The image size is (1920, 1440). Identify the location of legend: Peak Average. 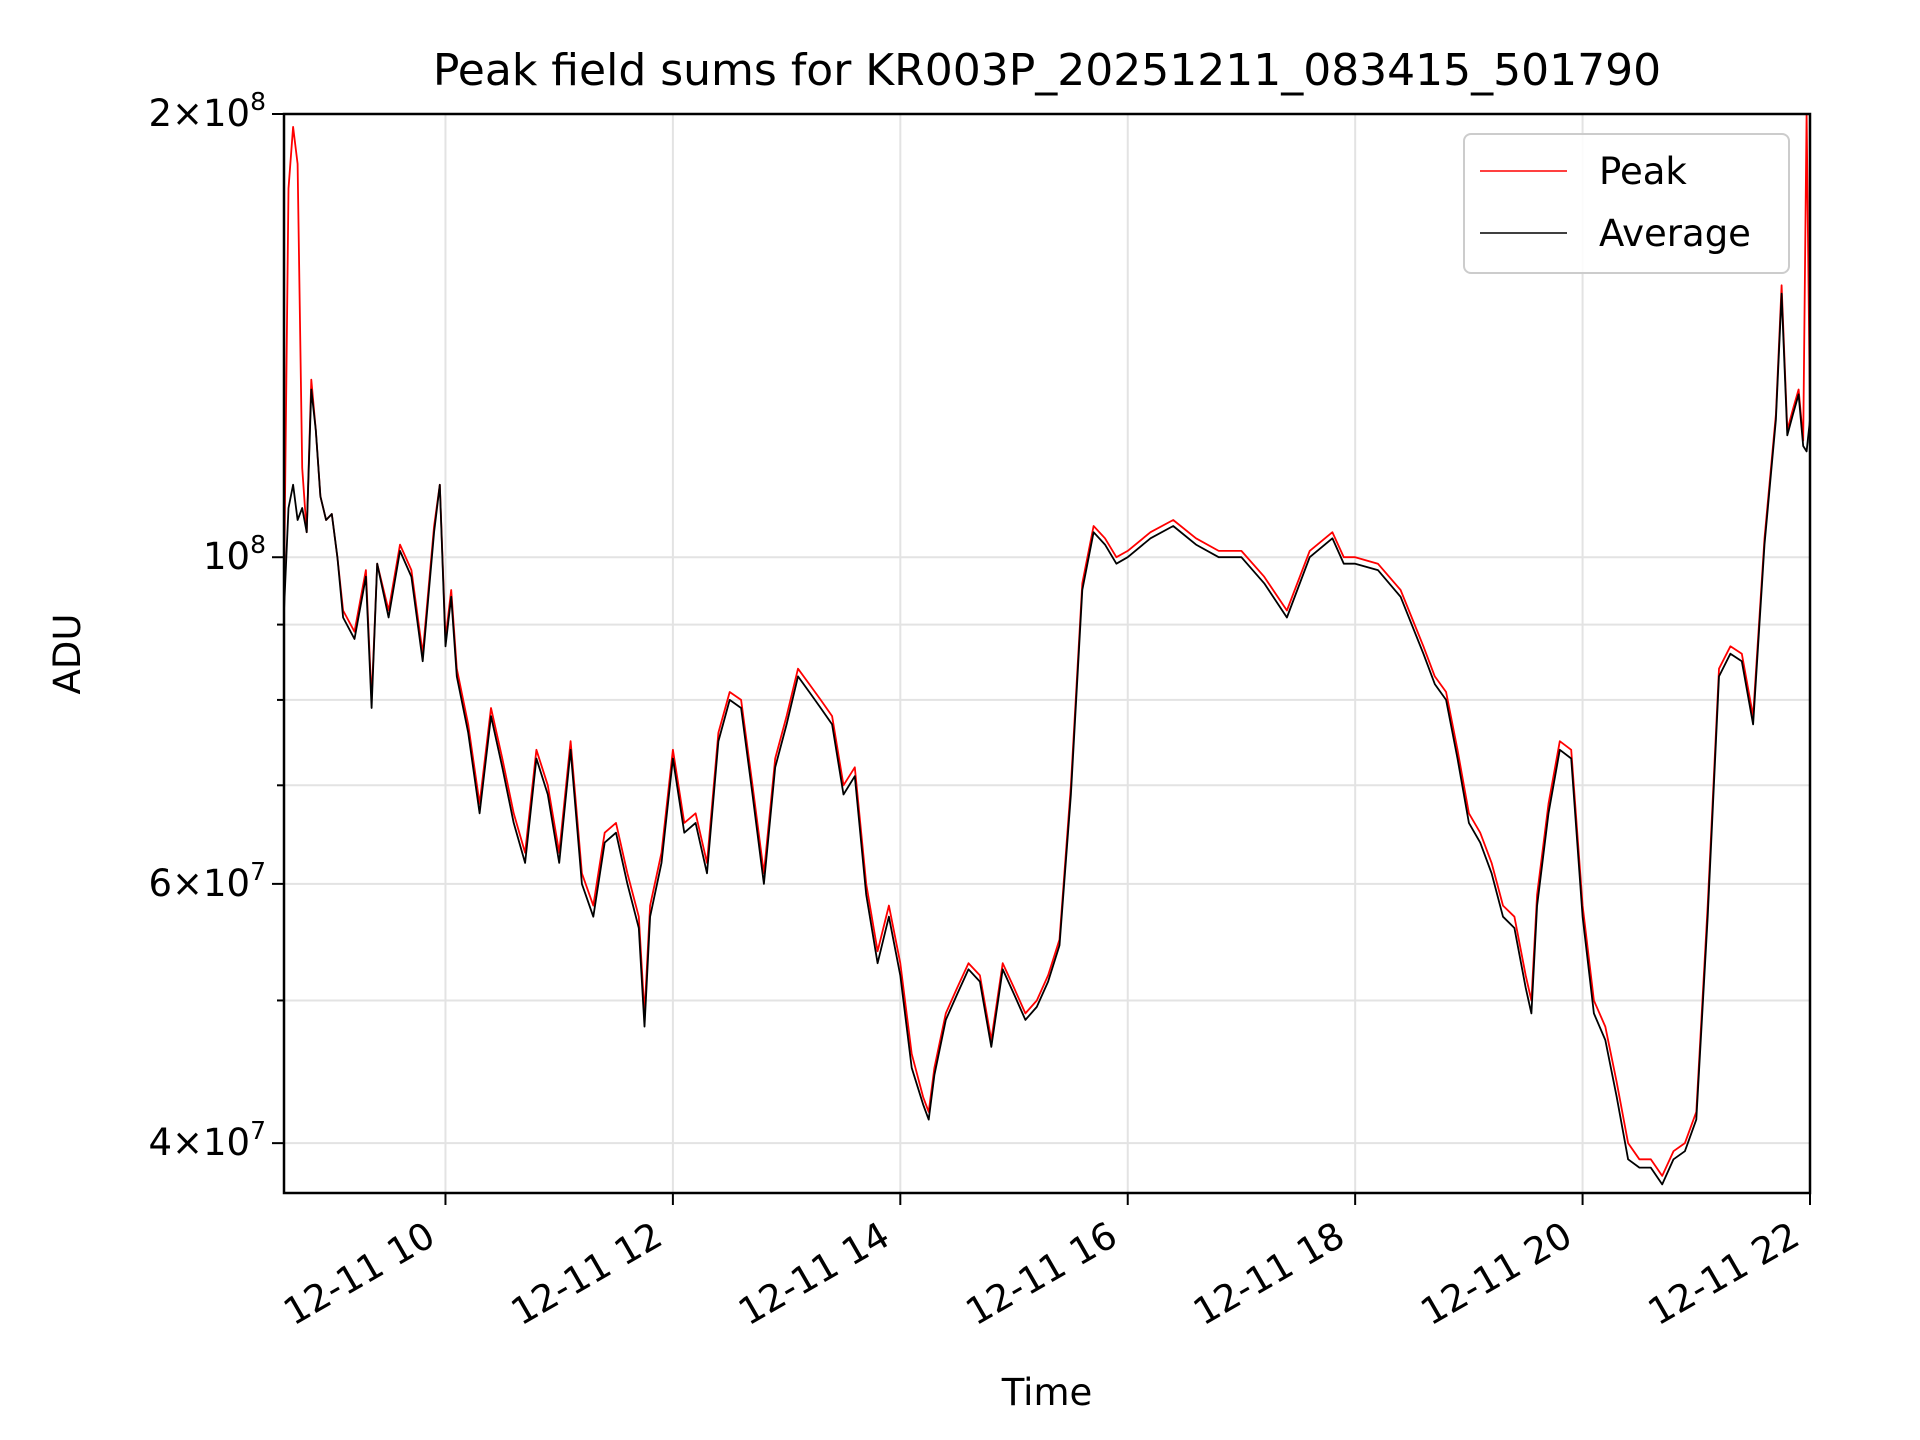
(1626, 203).